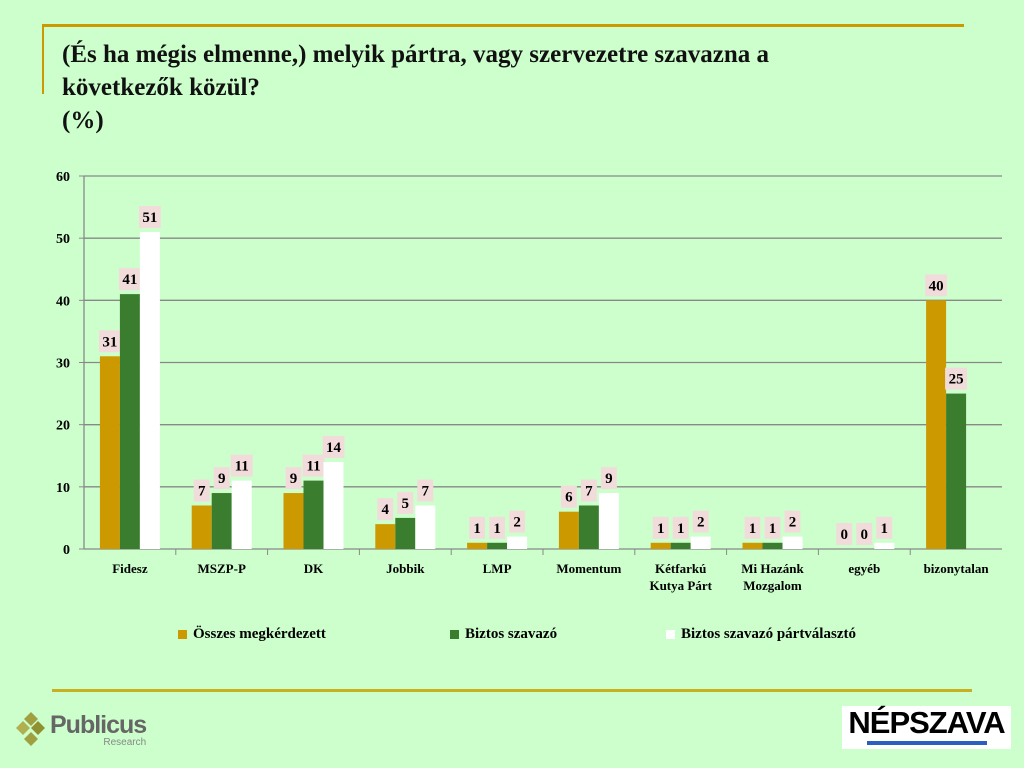 The image size is (1024, 768). I want to click on data-label: 5, so click(406, 504).